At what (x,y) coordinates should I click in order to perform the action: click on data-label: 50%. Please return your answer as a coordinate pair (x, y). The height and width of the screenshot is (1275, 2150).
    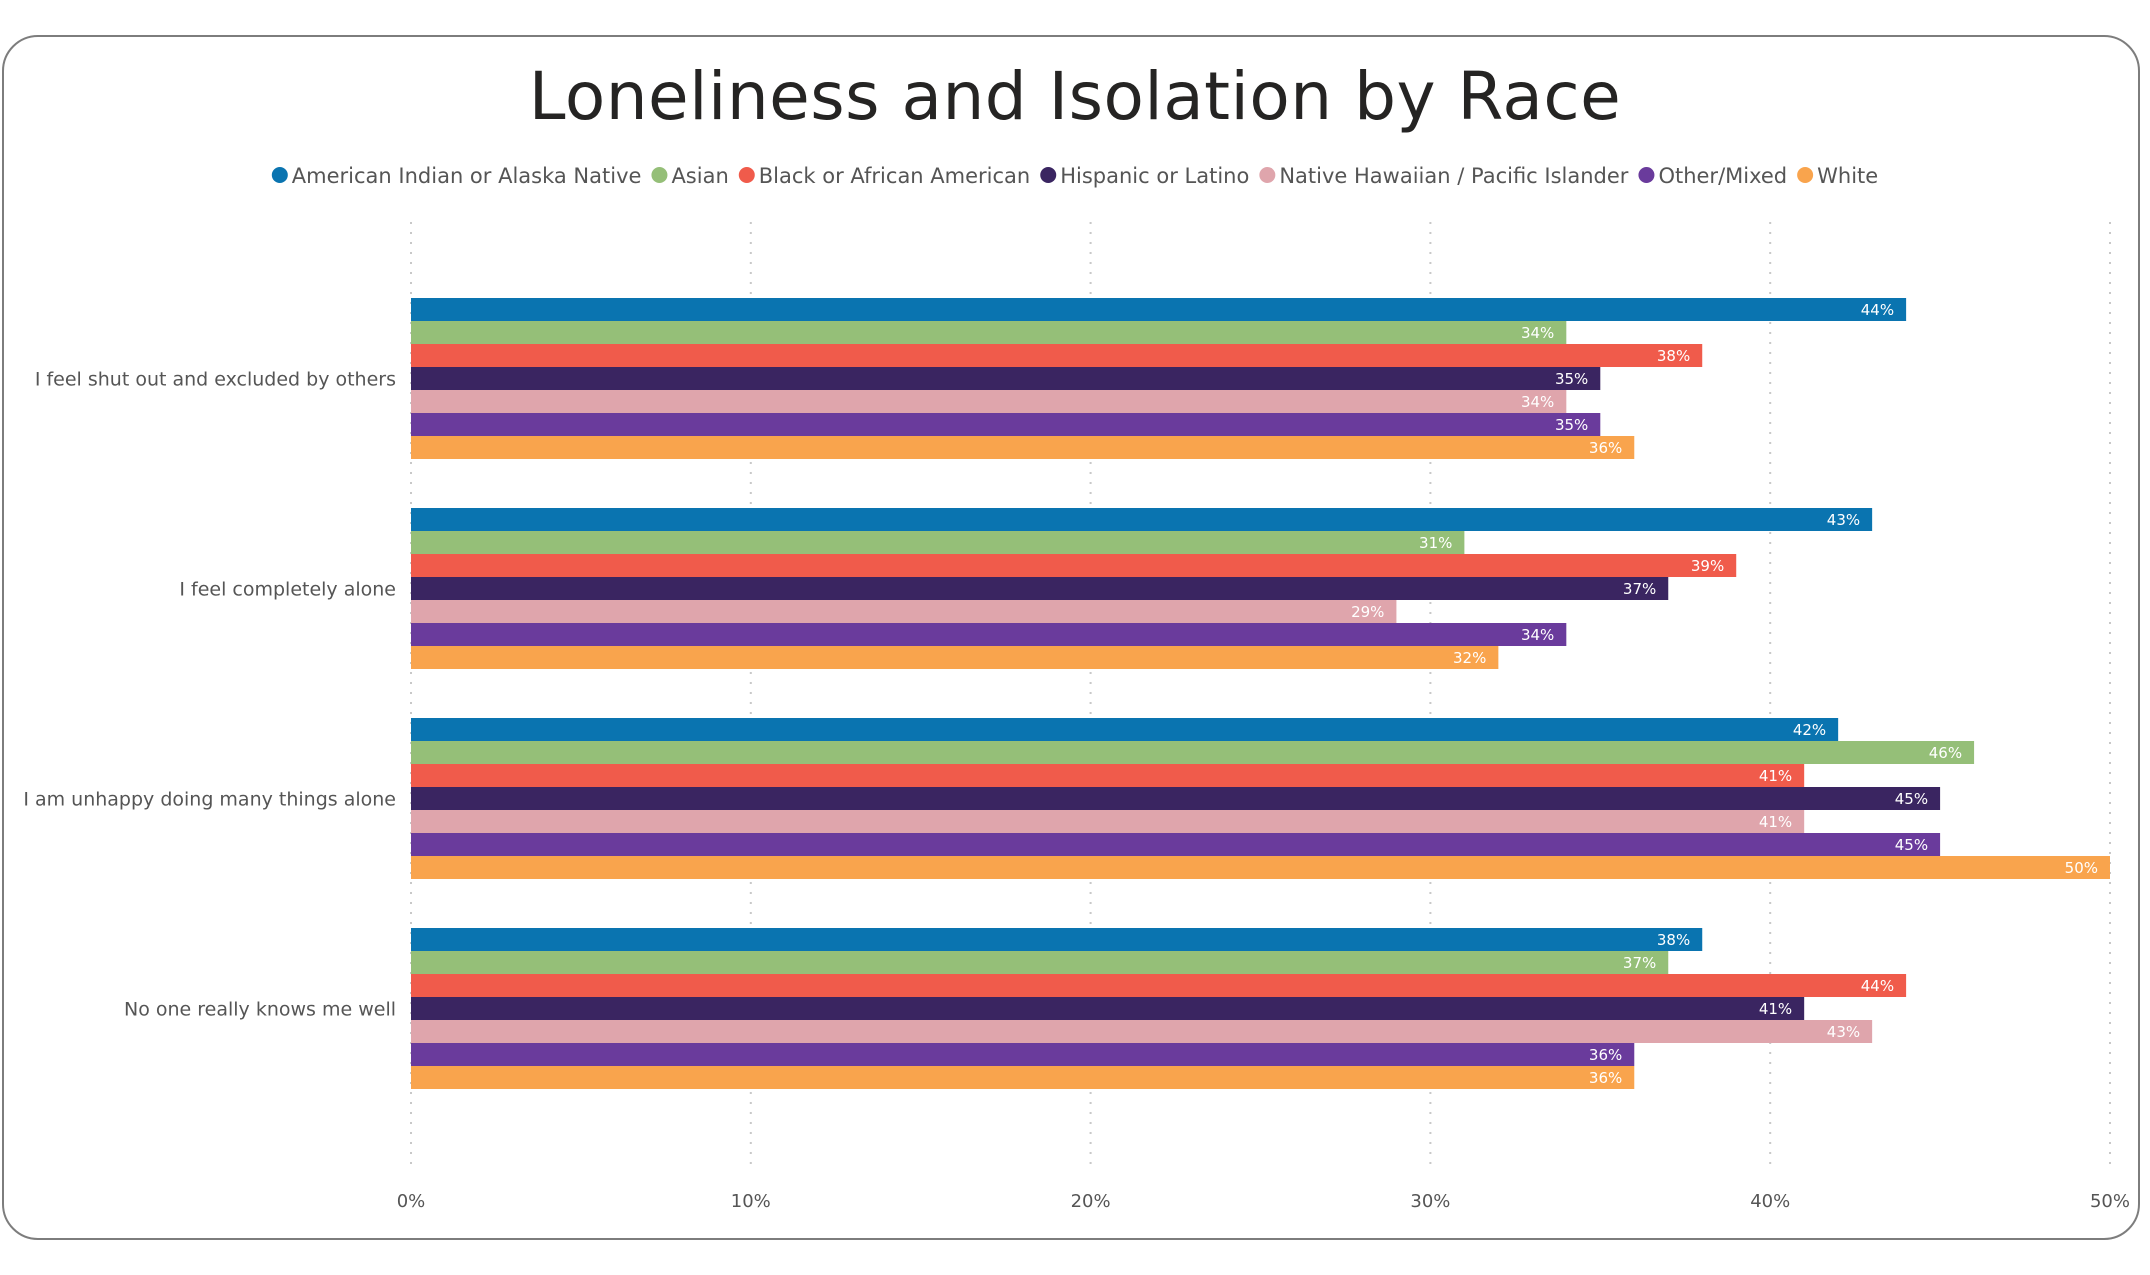
    Looking at the image, I should click on (2081, 868).